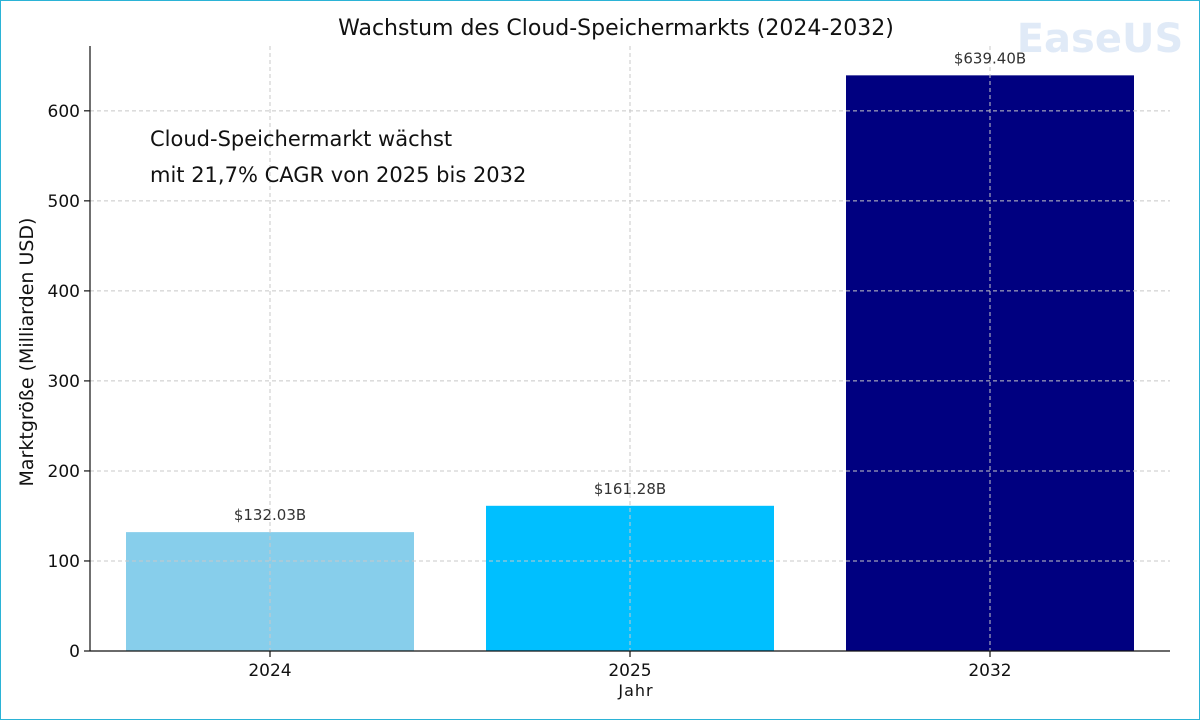 This screenshot has height=722, width=1202. What do you see at coordinates (990, 58) in the screenshot?
I see `data-label: $639.40B` at bounding box center [990, 58].